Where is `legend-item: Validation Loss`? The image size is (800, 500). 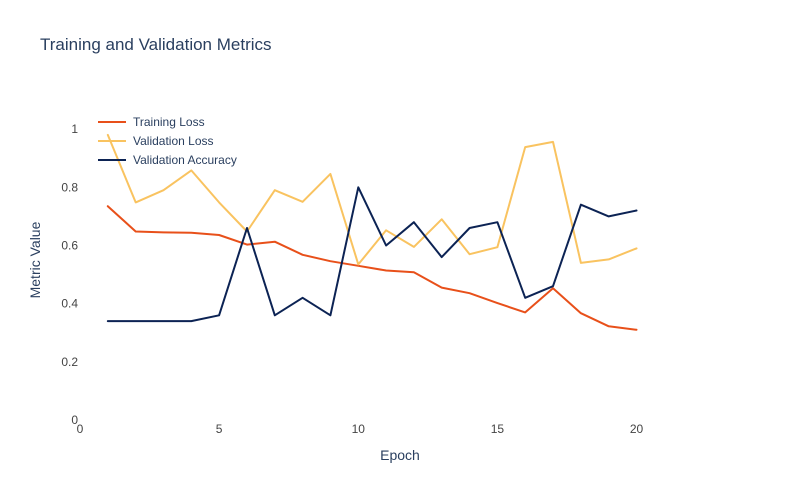 legend-item: Validation Loss is located at coordinates (156, 141).